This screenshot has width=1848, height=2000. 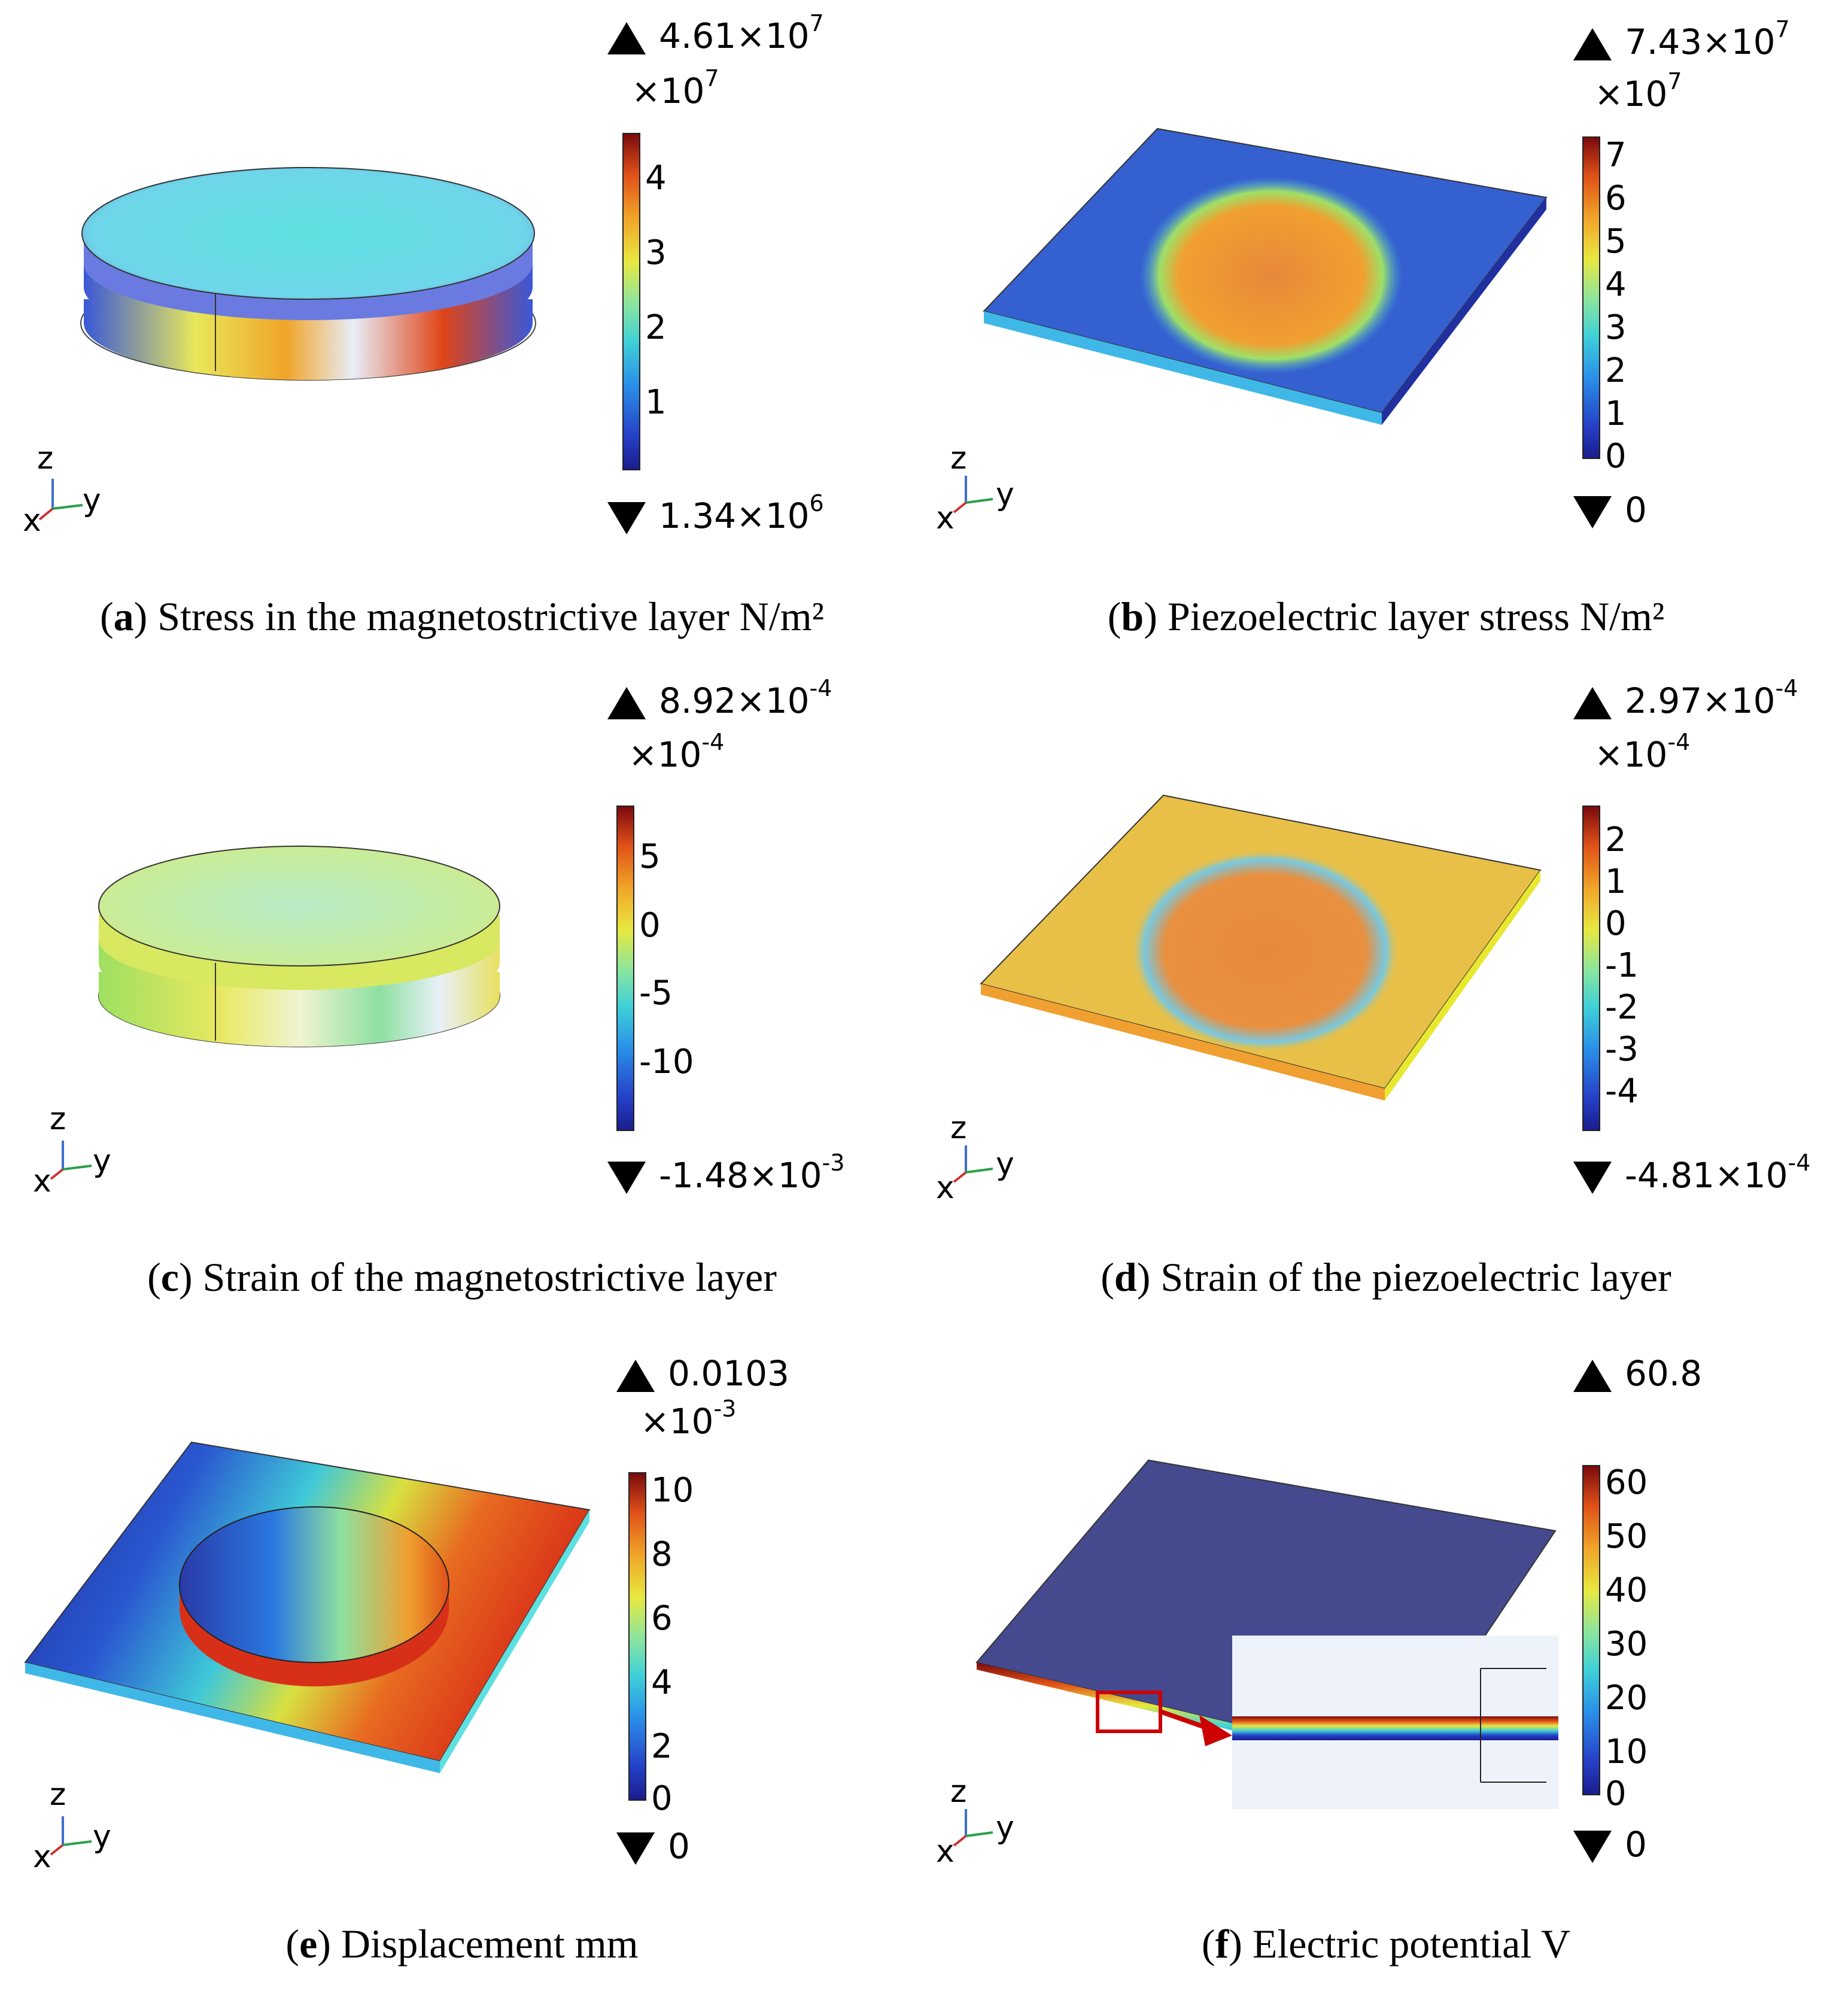 What do you see at coordinates (1626, 1698) in the screenshot?
I see `colorbar-tick: 20` at bounding box center [1626, 1698].